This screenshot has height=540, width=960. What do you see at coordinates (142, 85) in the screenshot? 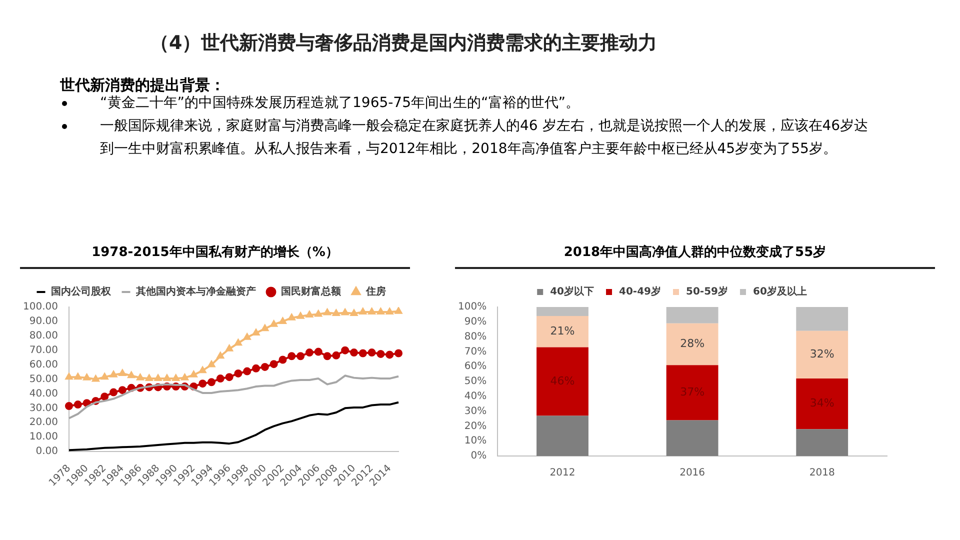
I see `text: 世代新消费的提出背景：` at bounding box center [142, 85].